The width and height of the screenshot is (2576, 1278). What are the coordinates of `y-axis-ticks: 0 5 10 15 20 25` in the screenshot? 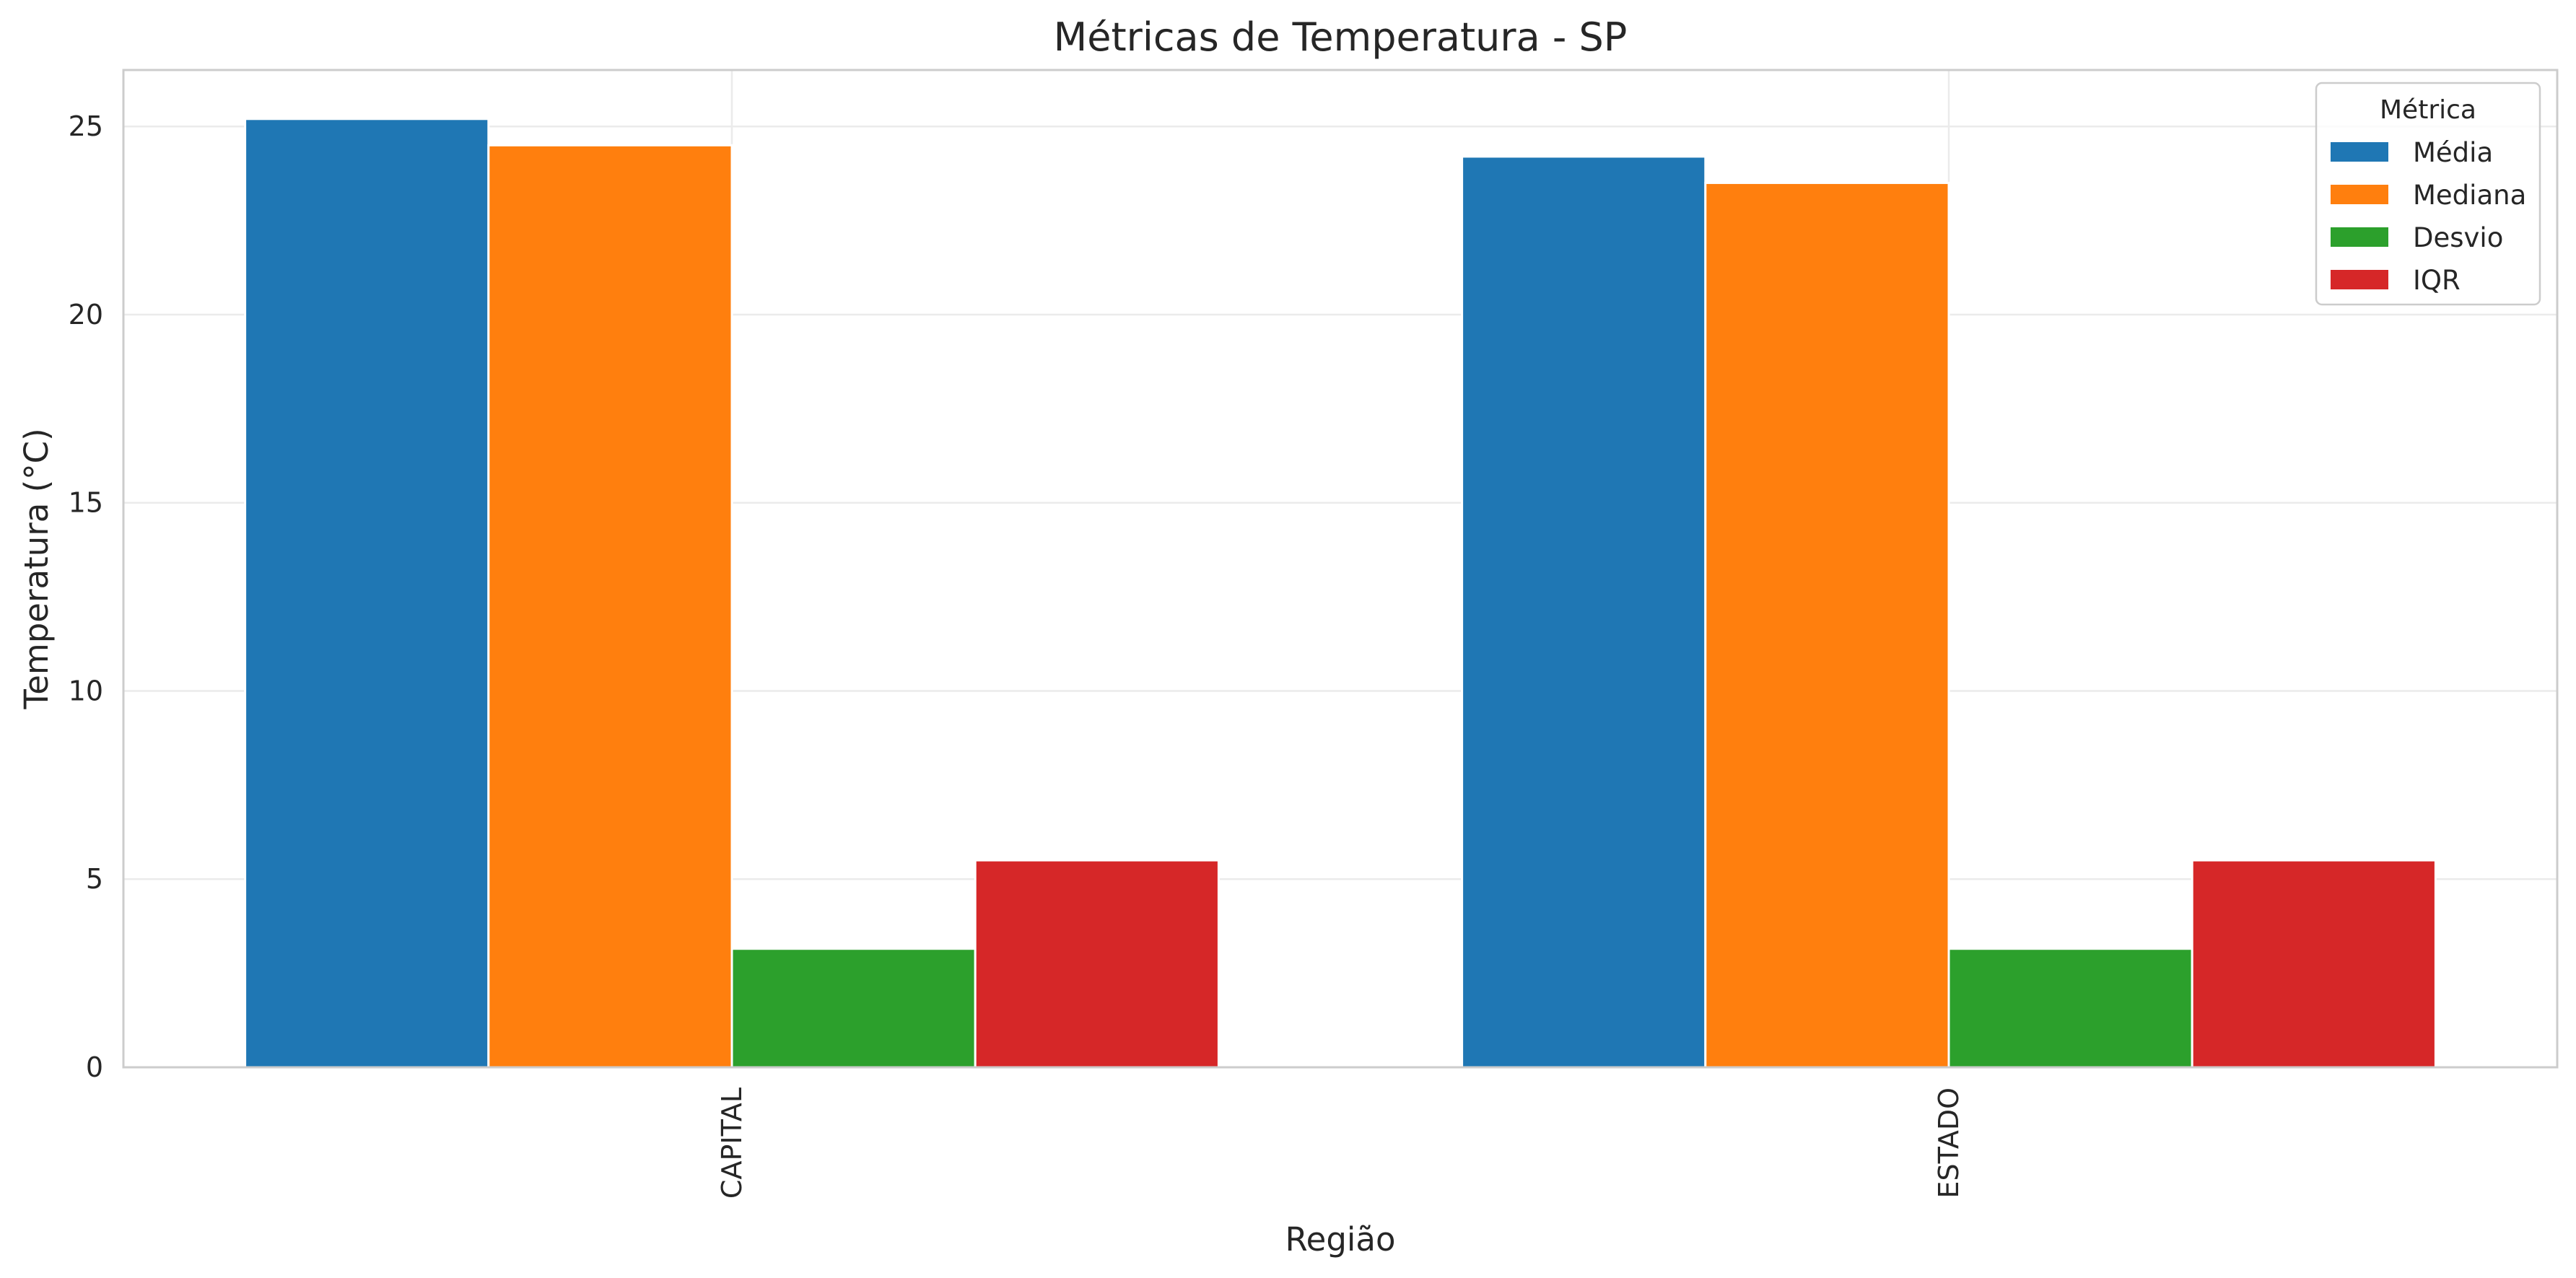 It's located at (86, 596).